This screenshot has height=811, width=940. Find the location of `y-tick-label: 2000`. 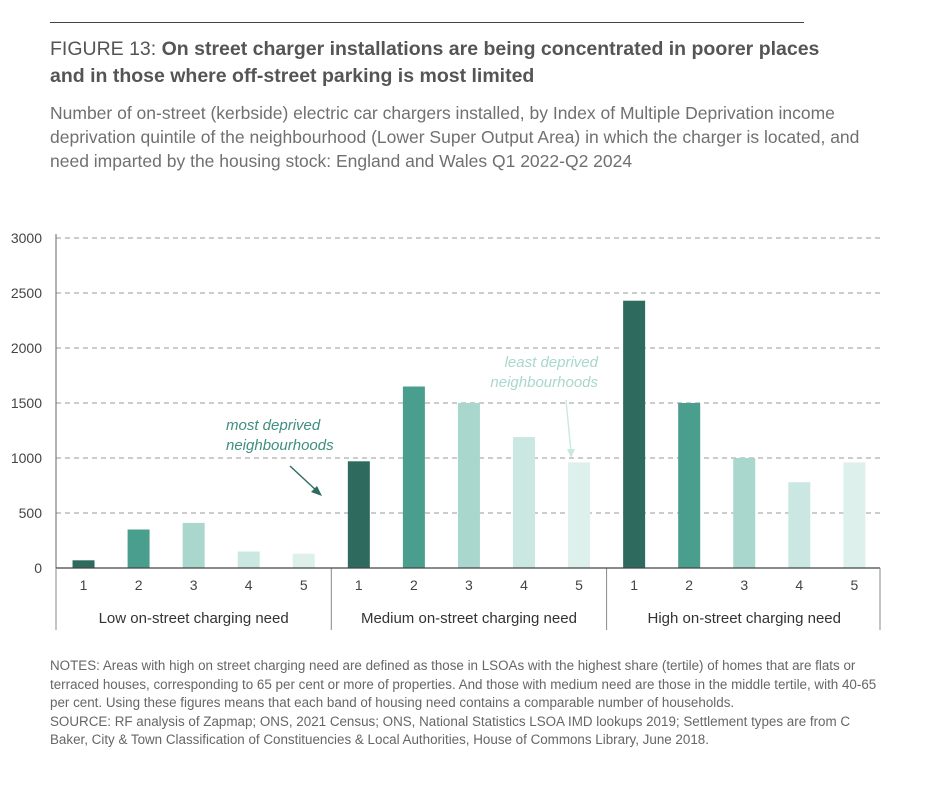

y-tick-label: 2000 is located at coordinates (26, 348).